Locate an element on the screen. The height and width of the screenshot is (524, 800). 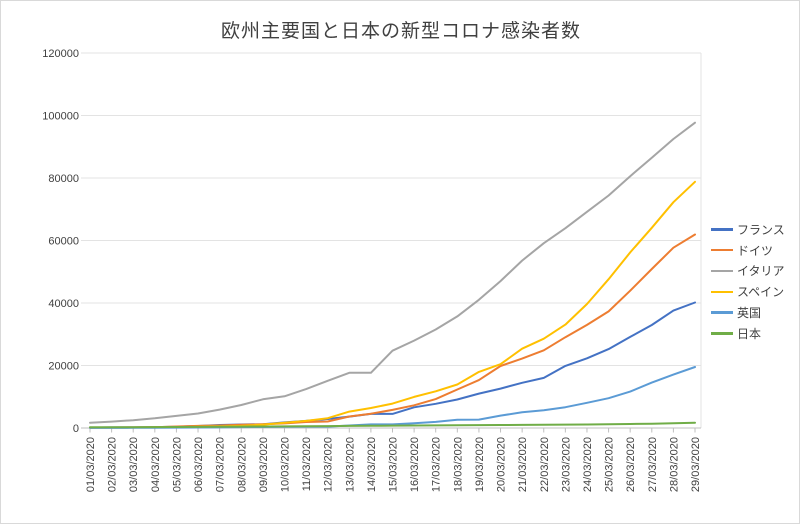
x-tick-label: 05/03/2020 is located at coordinates (177, 464).